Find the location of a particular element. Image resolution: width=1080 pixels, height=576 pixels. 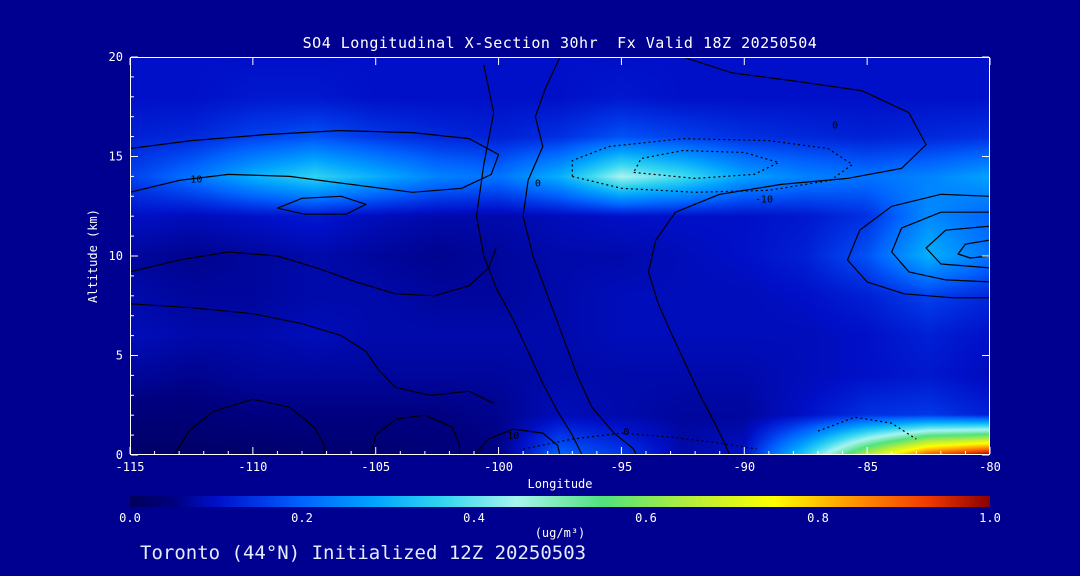

y-tick-label: 15 is located at coordinates (116, 157).